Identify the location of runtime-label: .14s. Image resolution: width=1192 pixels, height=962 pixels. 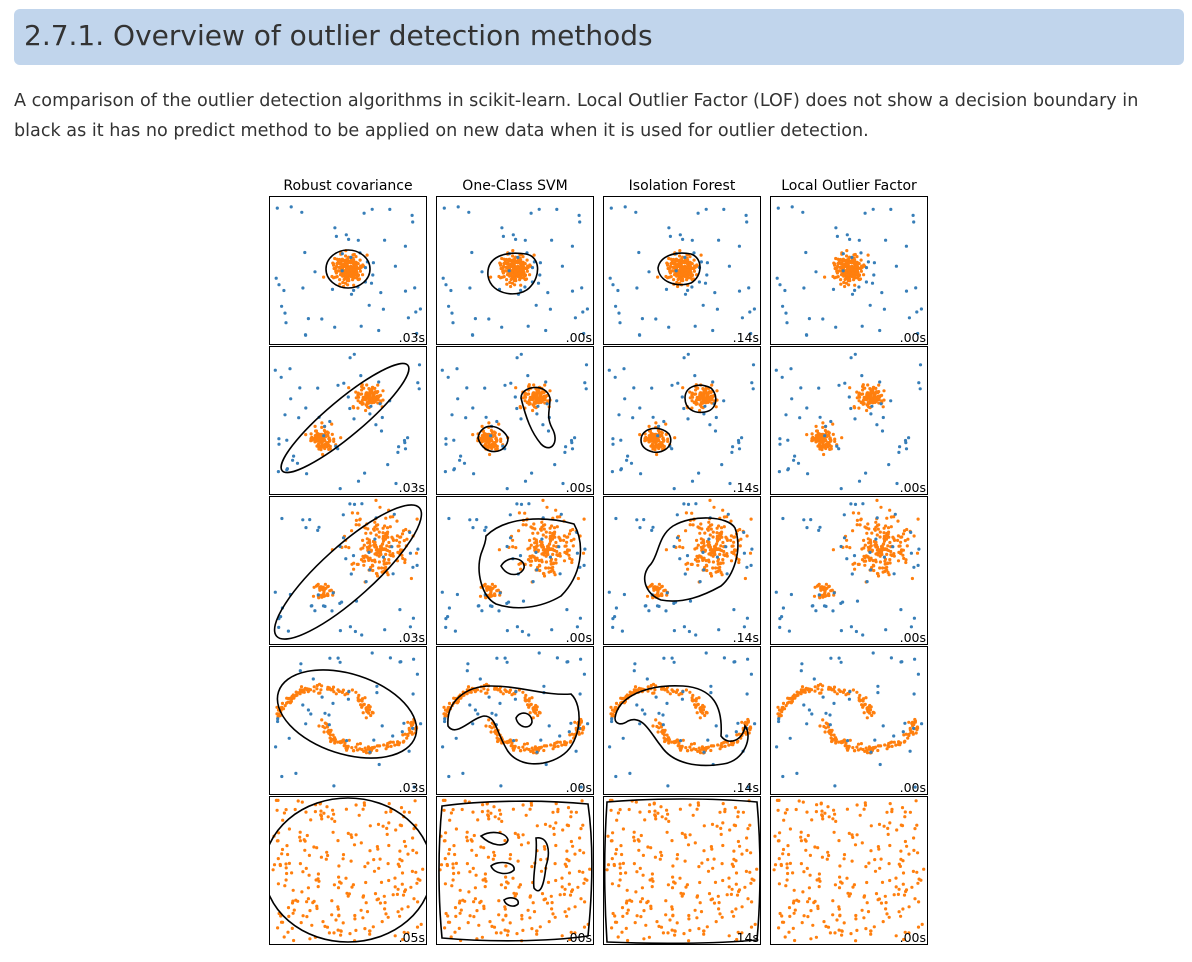
(746, 487).